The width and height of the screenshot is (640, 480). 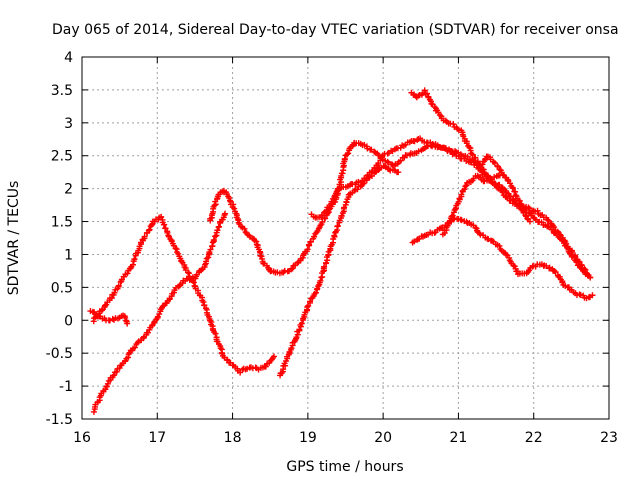 What do you see at coordinates (68, 190) in the screenshot?
I see `y-tick-label: 2` at bounding box center [68, 190].